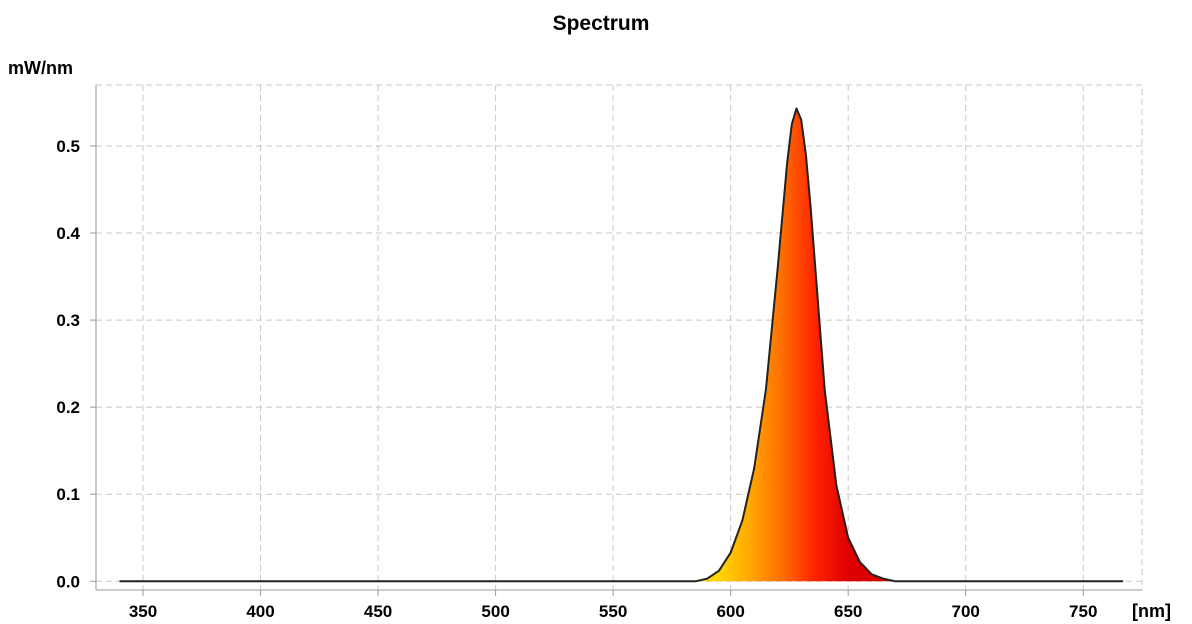 Image resolution: width=1192 pixels, height=624 pixels. What do you see at coordinates (143, 611) in the screenshot?
I see `x-tick-label: 350` at bounding box center [143, 611].